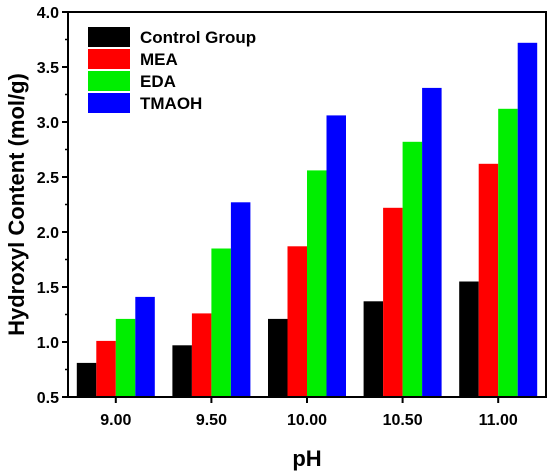 This screenshot has width=550, height=473. I want to click on y-tick-label: 2.5, so click(48, 178).